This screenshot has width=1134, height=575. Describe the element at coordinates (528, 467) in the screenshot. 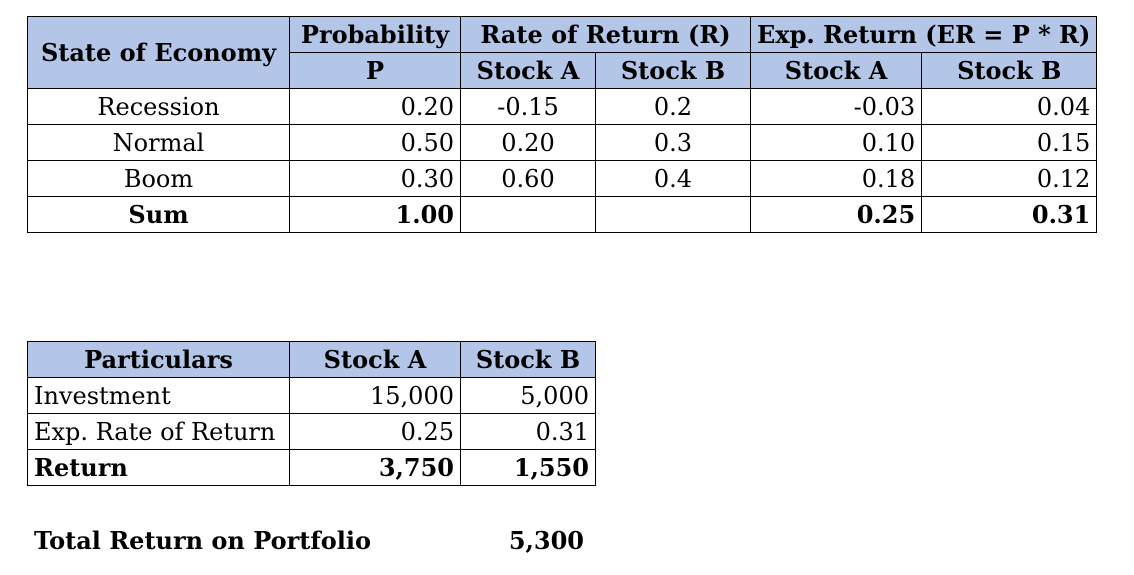

I see `return-stock-b: 1,550` at that location.